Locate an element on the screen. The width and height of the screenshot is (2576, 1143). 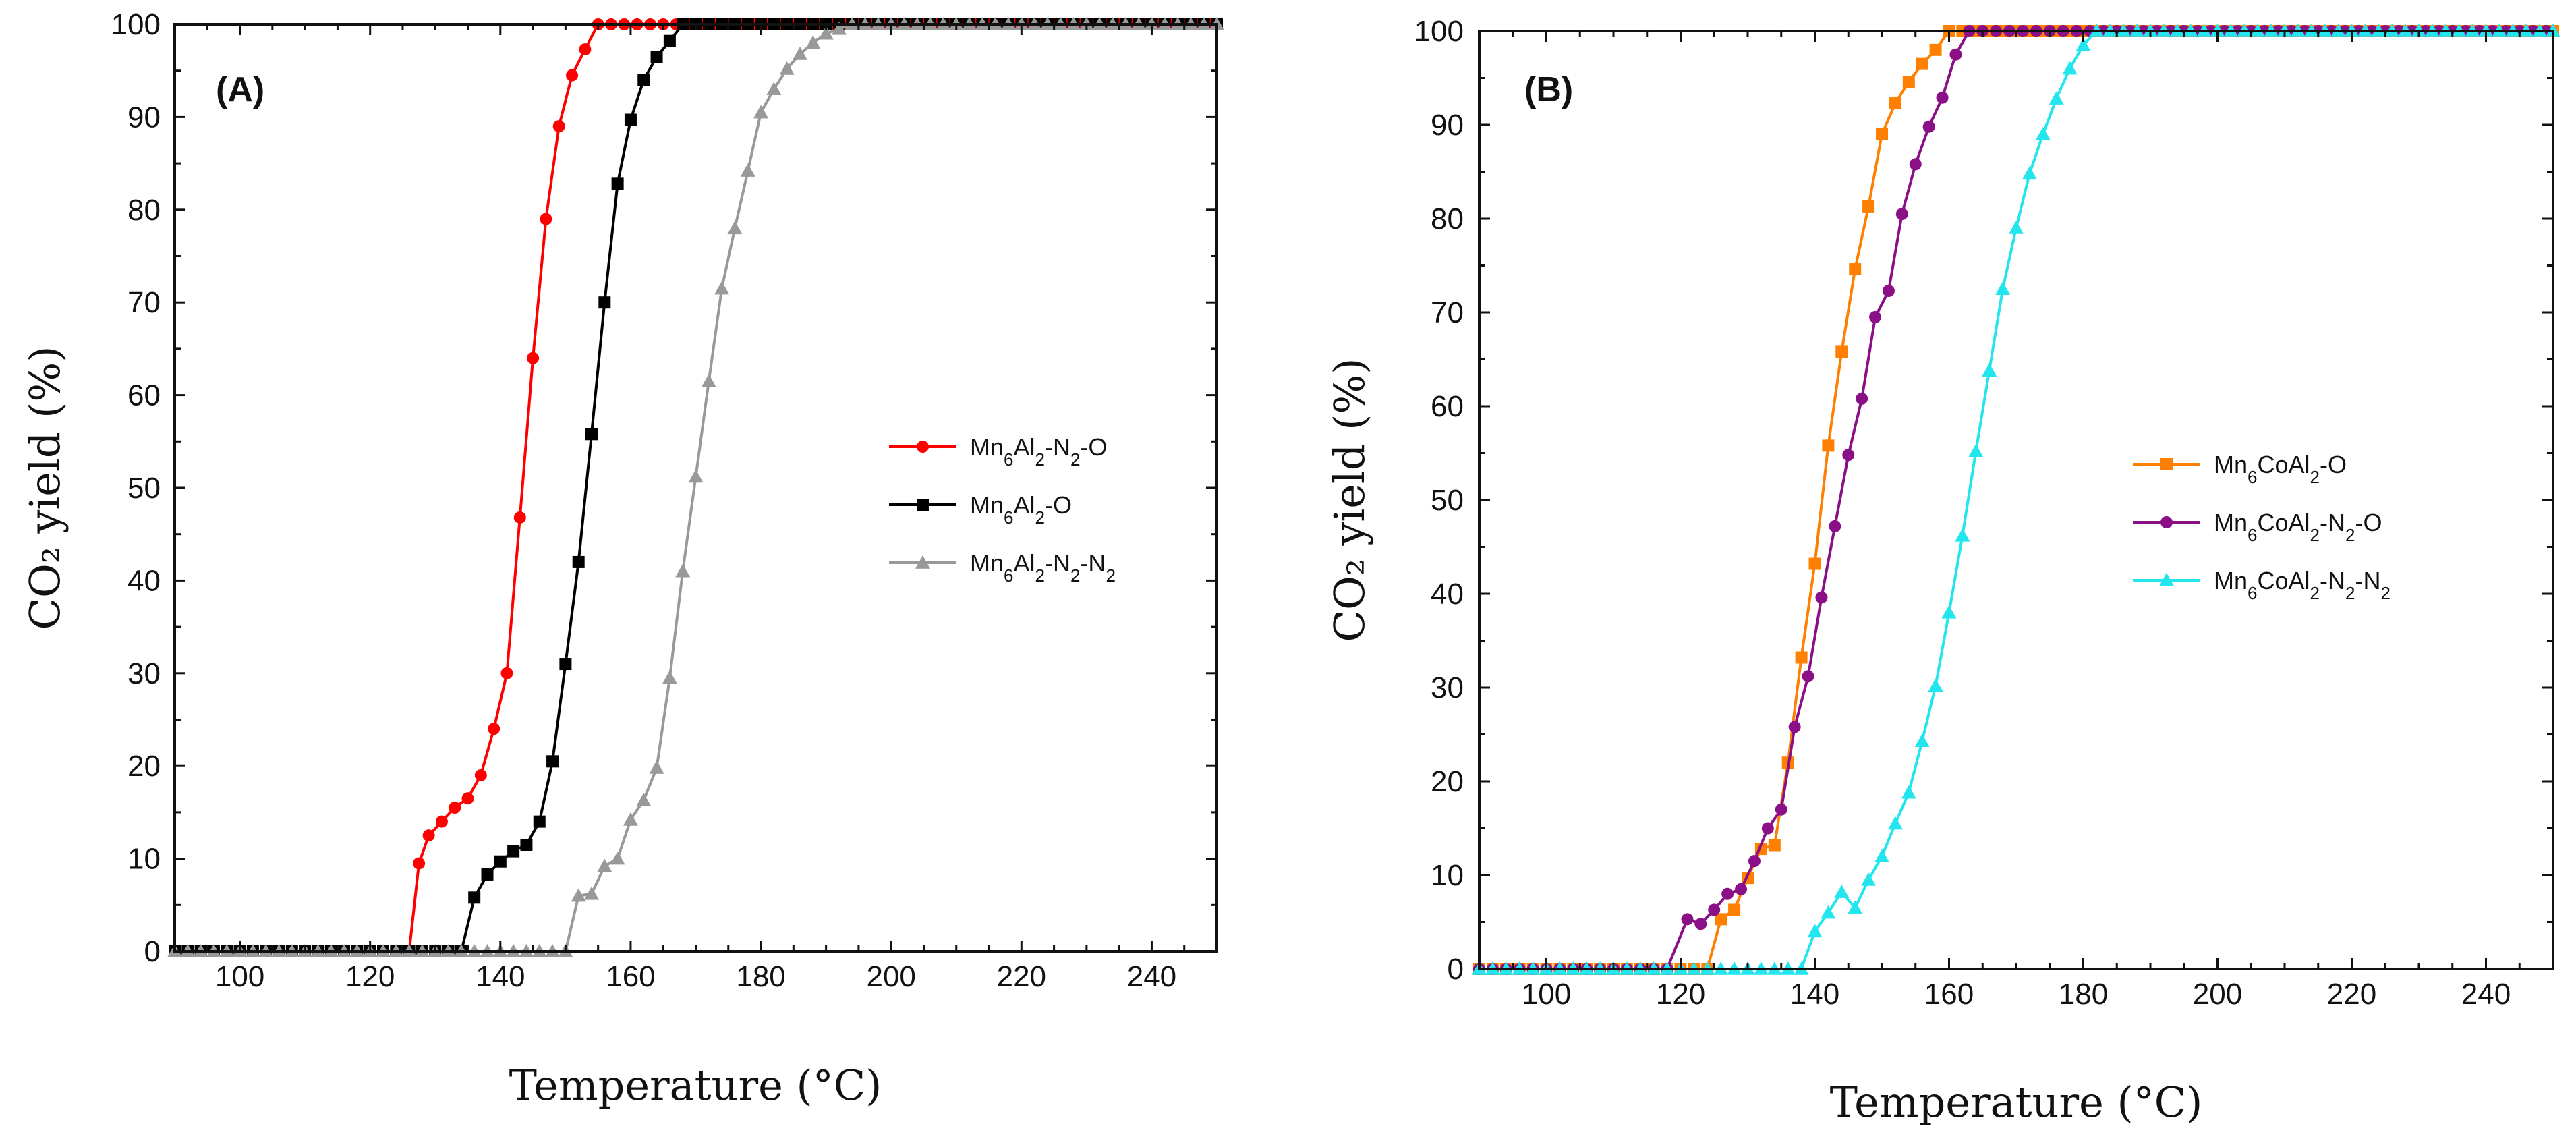
panel-b-y-tick-label: 70 is located at coordinates (1447, 312).